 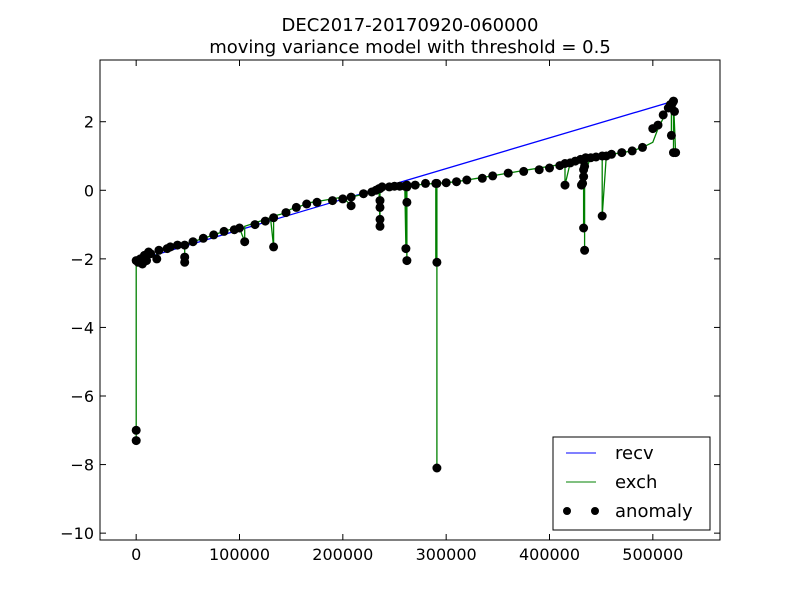 I want to click on x-tick-label: 100000, so click(x=239, y=554).